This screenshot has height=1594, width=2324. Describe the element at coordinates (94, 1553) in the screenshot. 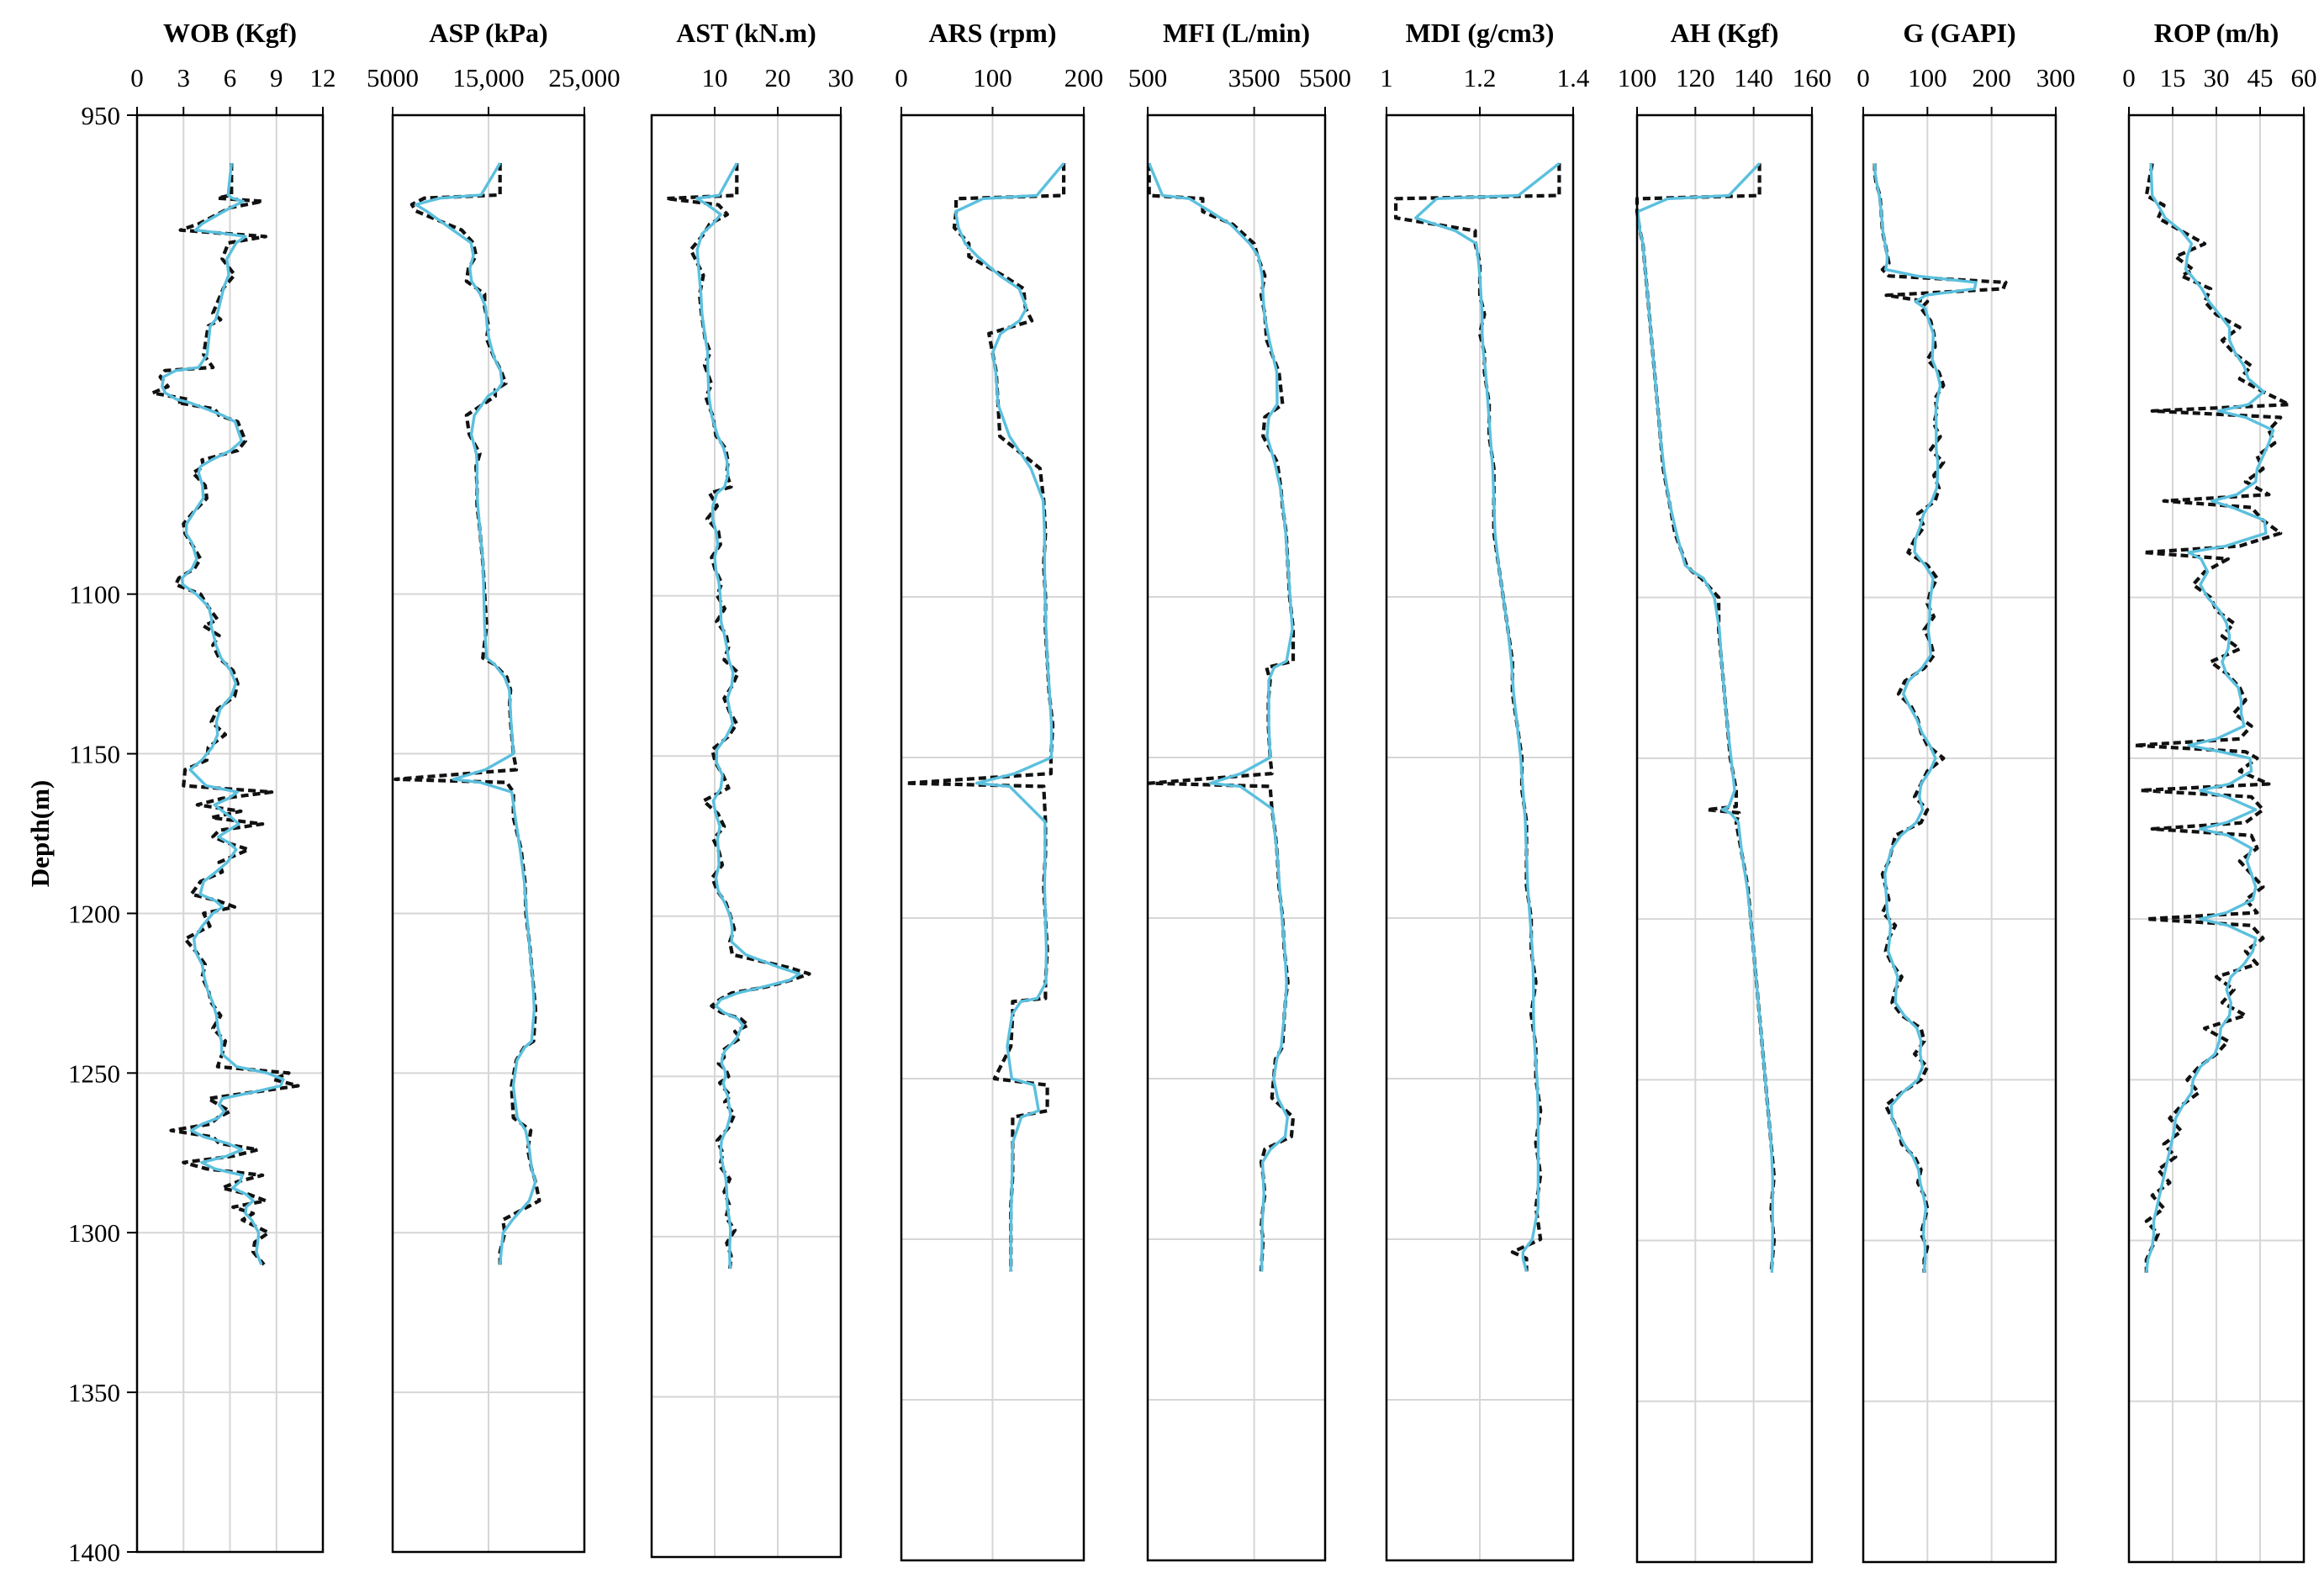

I see `depth-tick-label: 1400` at that location.